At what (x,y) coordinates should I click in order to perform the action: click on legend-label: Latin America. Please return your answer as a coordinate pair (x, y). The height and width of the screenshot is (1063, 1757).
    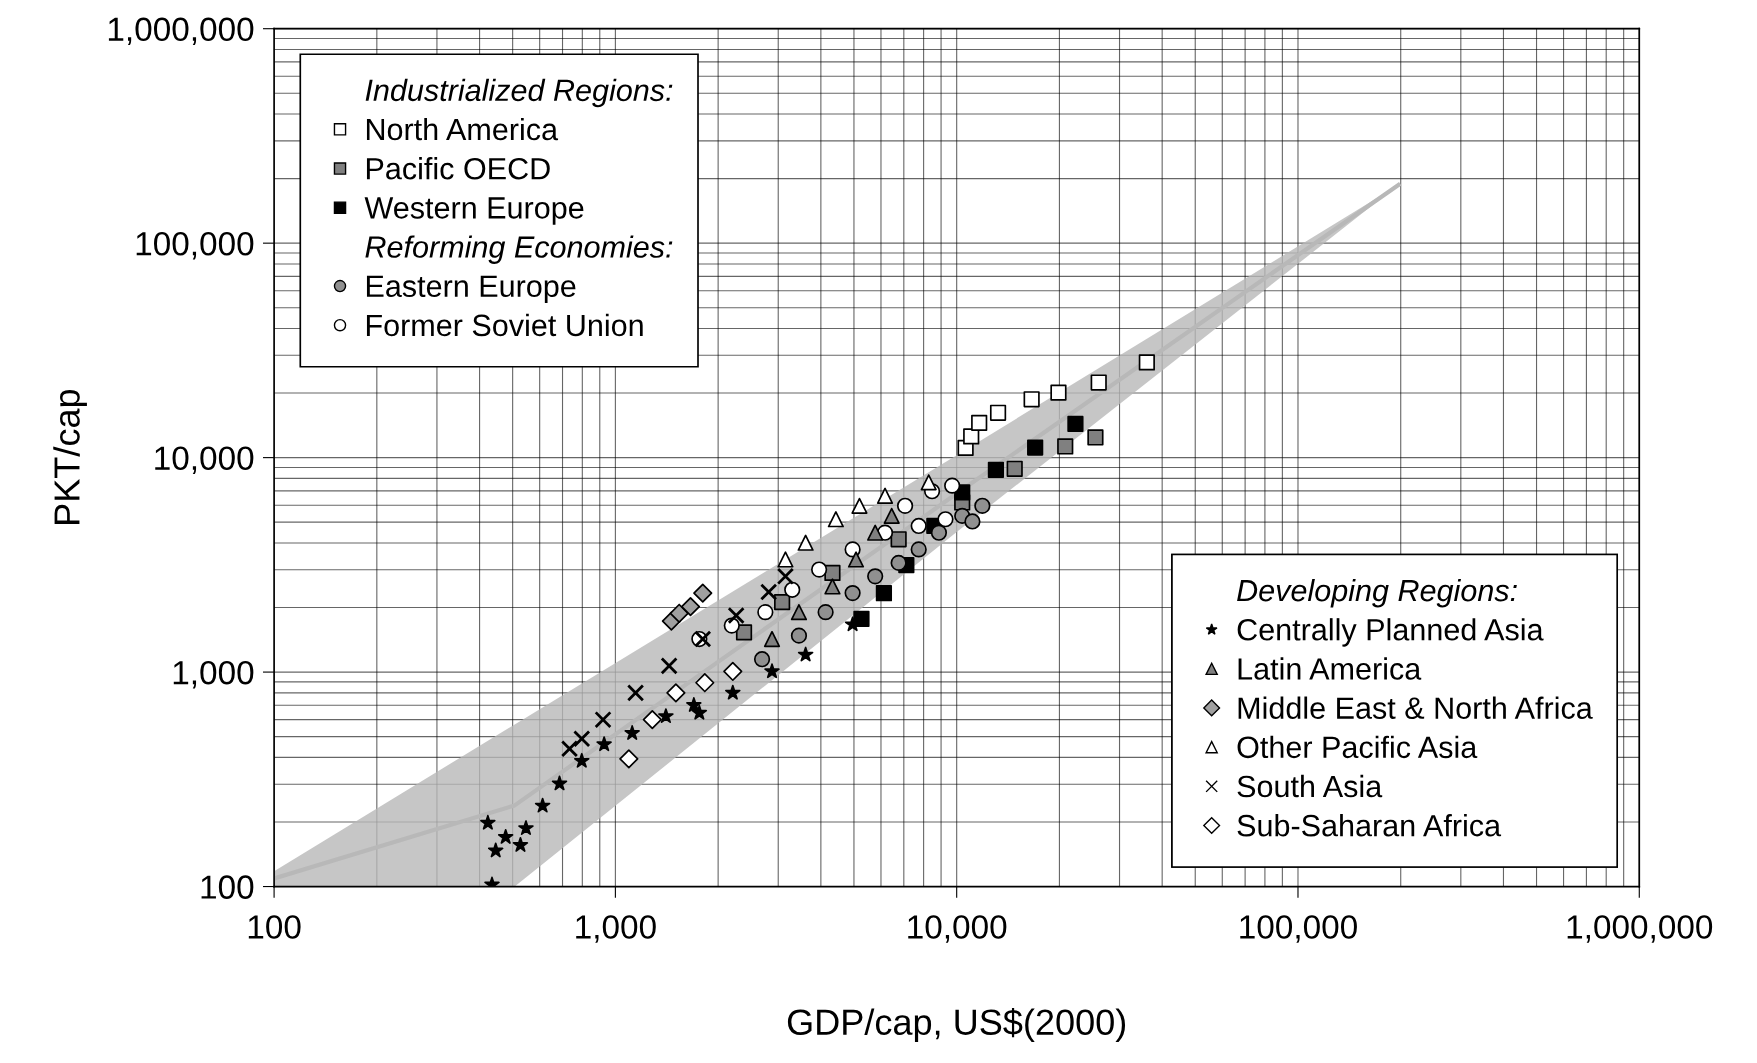
    Looking at the image, I should click on (1330, 668).